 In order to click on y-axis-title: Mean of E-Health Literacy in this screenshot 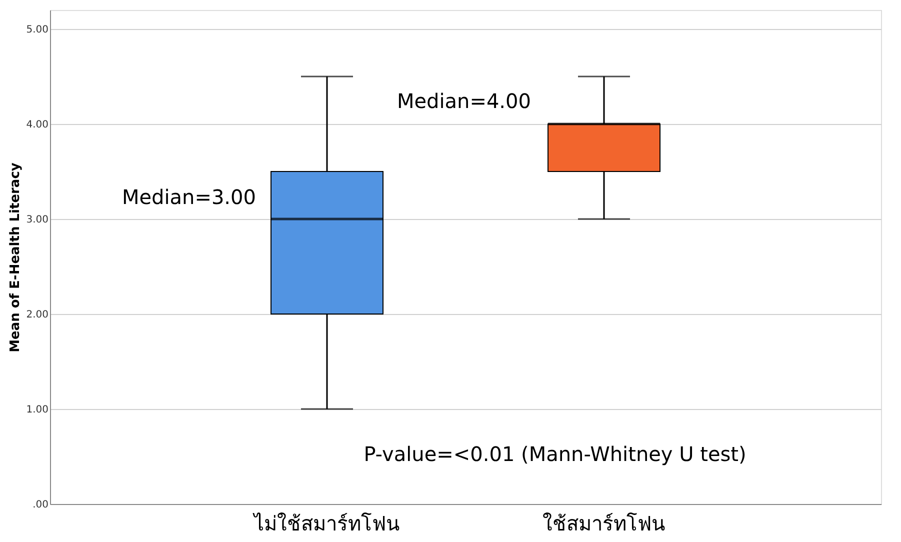, I will do `click(16, 257)`.